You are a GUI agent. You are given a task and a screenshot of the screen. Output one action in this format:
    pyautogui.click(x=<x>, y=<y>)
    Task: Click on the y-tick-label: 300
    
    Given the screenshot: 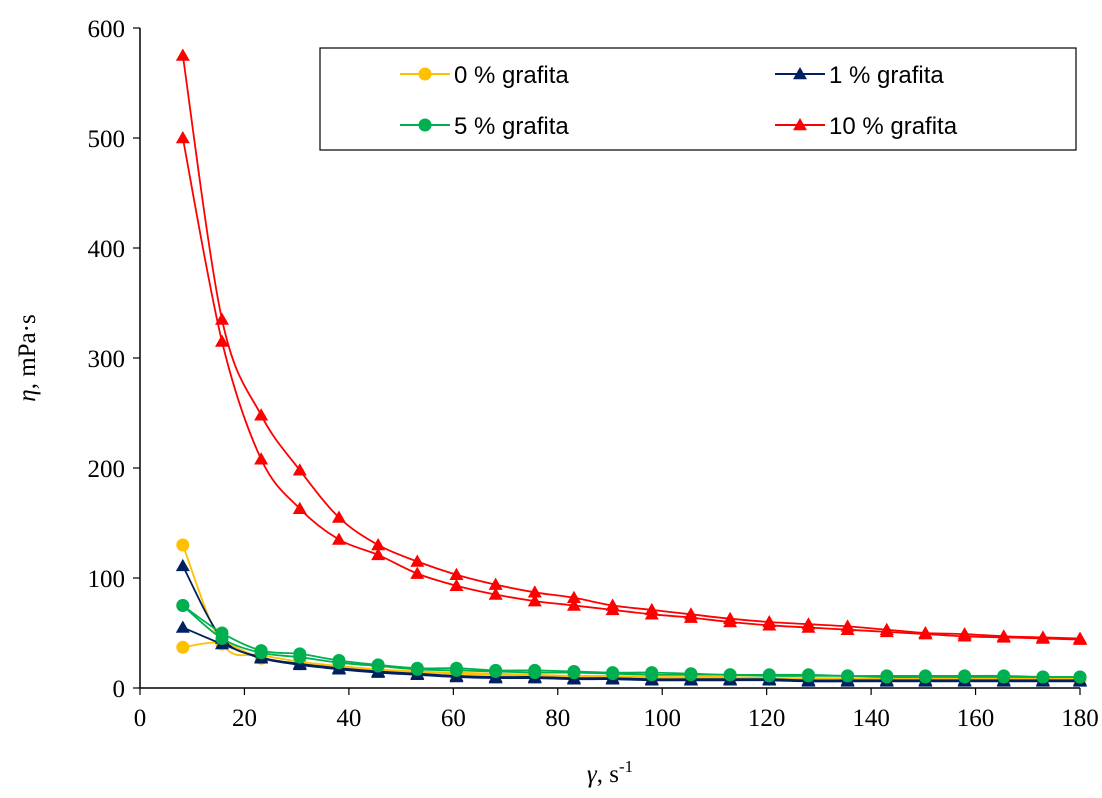 What is the action you would take?
    pyautogui.click(x=107, y=359)
    